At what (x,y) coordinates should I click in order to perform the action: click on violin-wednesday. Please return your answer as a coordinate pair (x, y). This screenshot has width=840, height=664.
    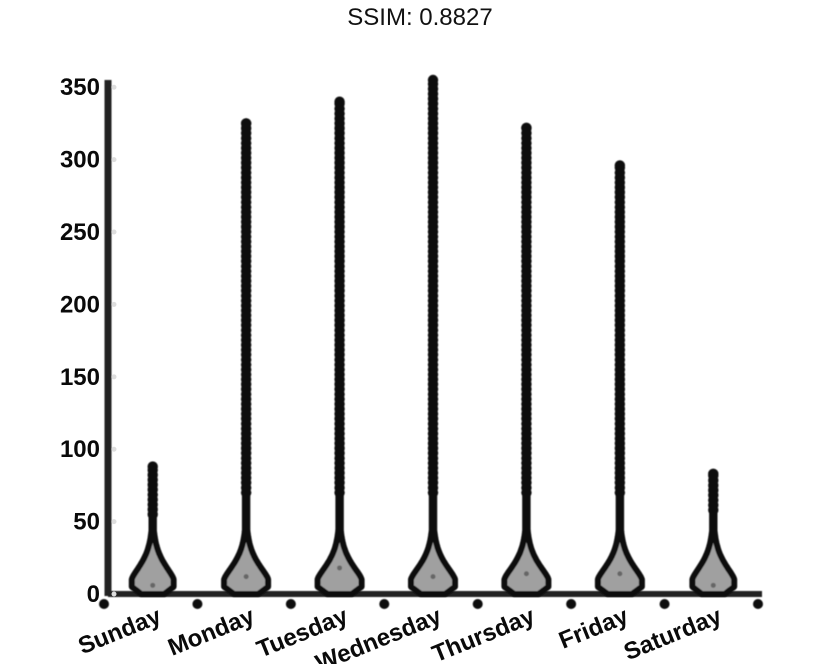
    Looking at the image, I should click on (433, 335).